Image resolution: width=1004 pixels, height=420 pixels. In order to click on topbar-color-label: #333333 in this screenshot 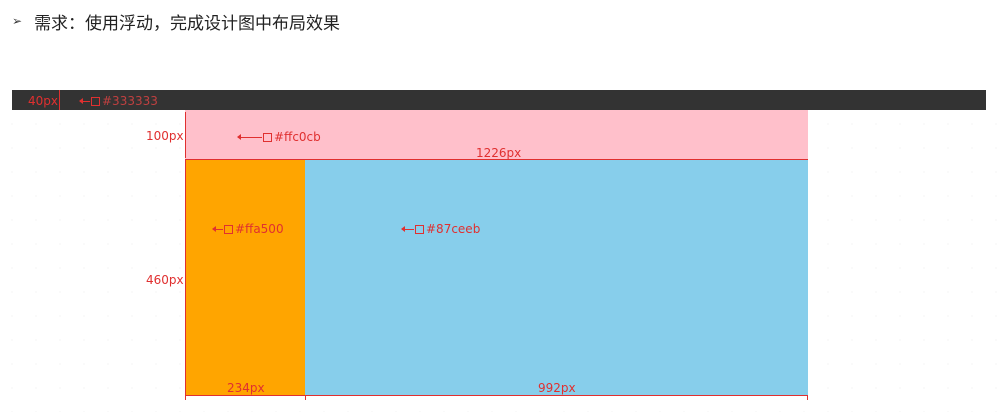, I will do `click(130, 101)`.